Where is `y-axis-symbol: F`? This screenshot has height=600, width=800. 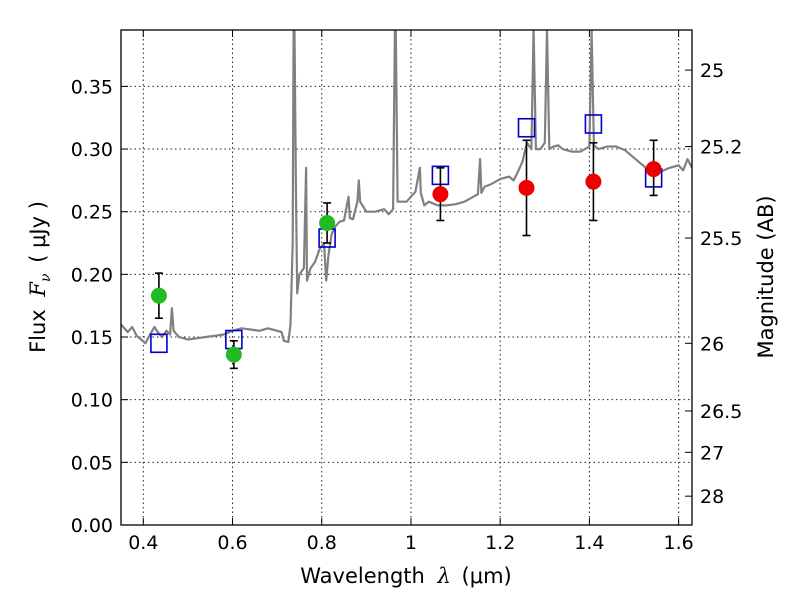 y-axis-symbol: F is located at coordinates (38, 289).